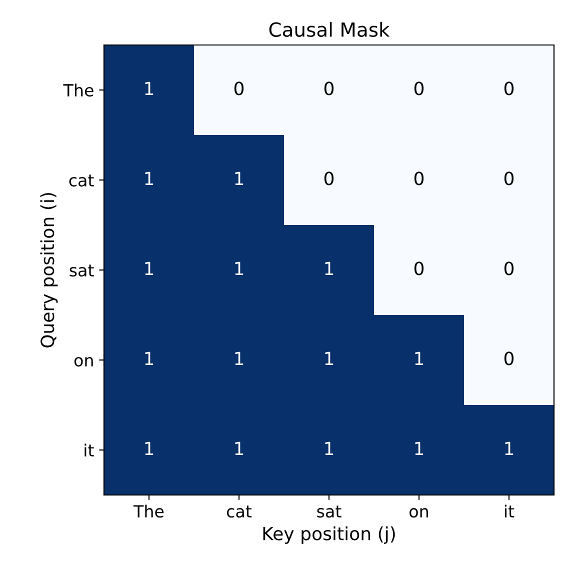 The width and height of the screenshot is (568, 581). I want to click on y-tick-label: sat, so click(82, 270).